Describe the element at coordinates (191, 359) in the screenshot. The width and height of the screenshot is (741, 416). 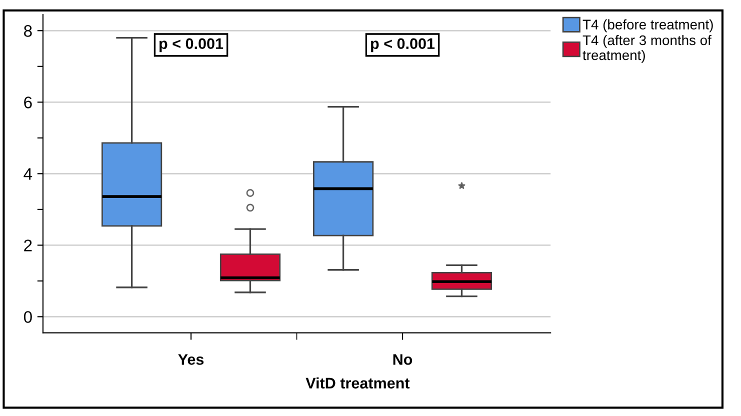
I see `x-tick-label: Yes` at that location.